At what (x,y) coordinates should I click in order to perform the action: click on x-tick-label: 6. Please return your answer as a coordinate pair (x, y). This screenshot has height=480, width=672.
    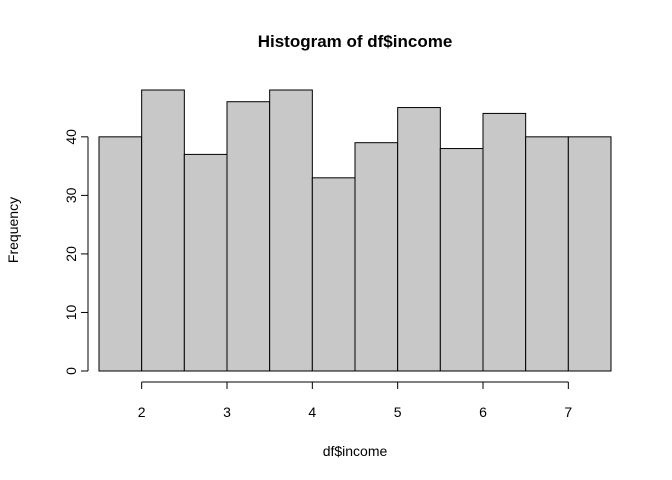
    Looking at the image, I should click on (483, 412).